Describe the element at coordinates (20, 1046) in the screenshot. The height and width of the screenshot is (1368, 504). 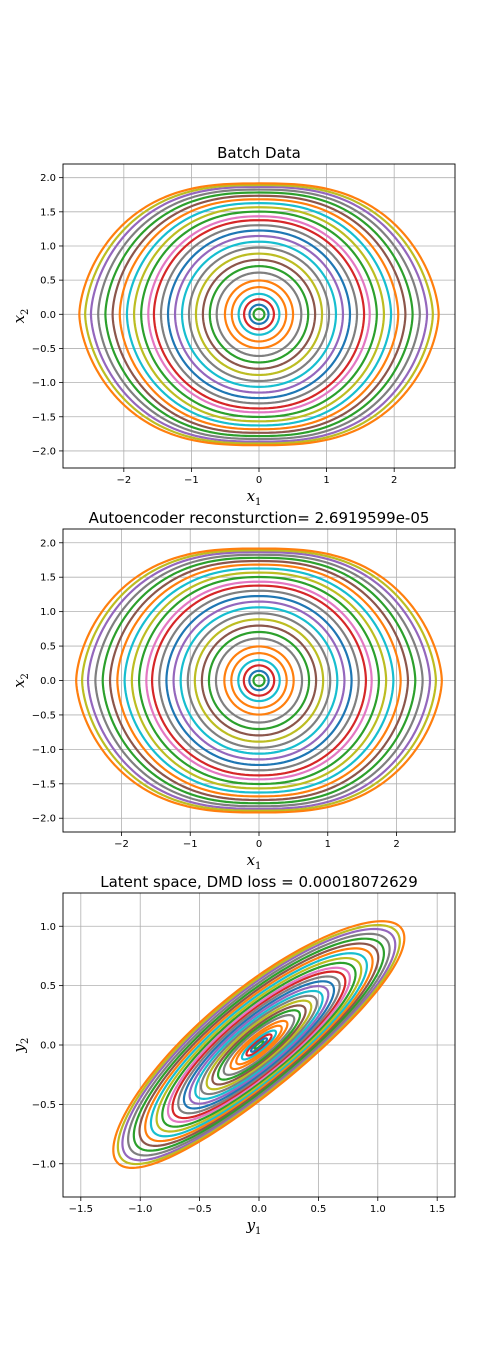
I see `y-axis-label: y2` at that location.